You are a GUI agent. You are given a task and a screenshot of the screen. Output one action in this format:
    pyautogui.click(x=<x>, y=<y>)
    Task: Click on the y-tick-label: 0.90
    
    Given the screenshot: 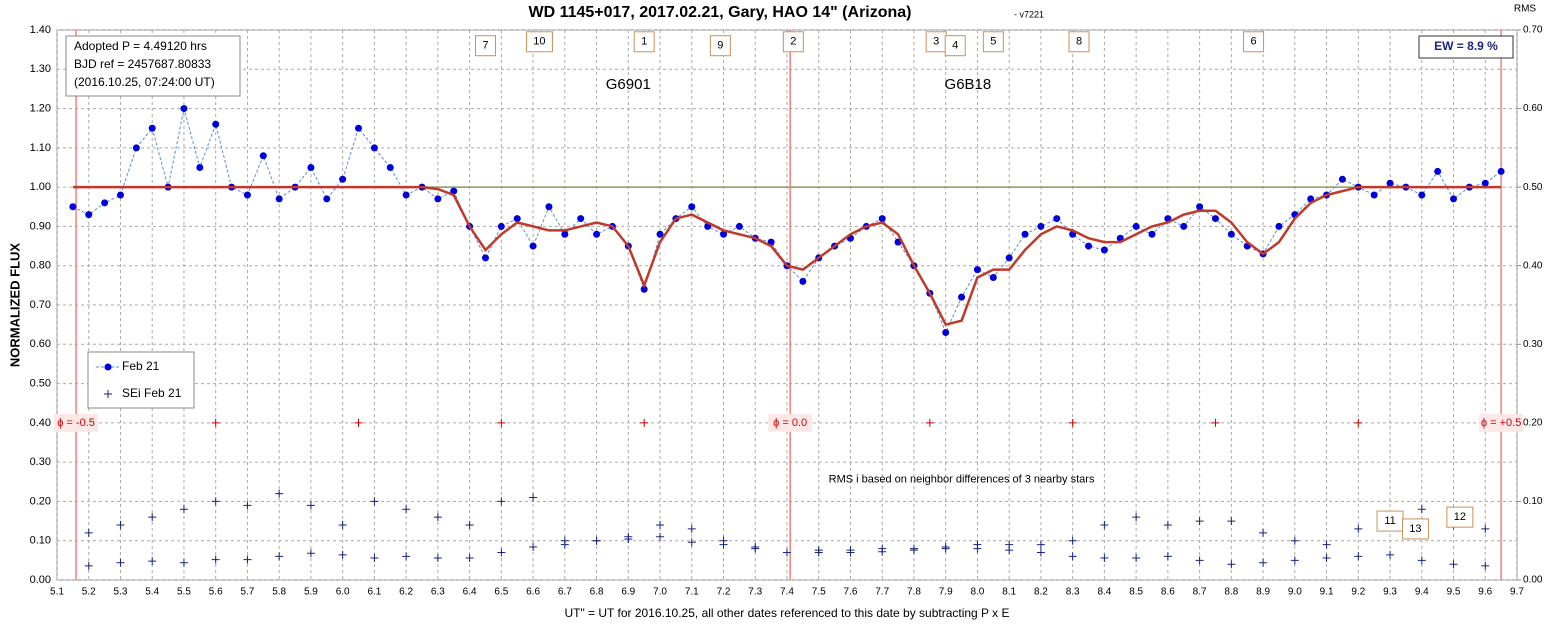 What is the action you would take?
    pyautogui.click(x=40, y=226)
    